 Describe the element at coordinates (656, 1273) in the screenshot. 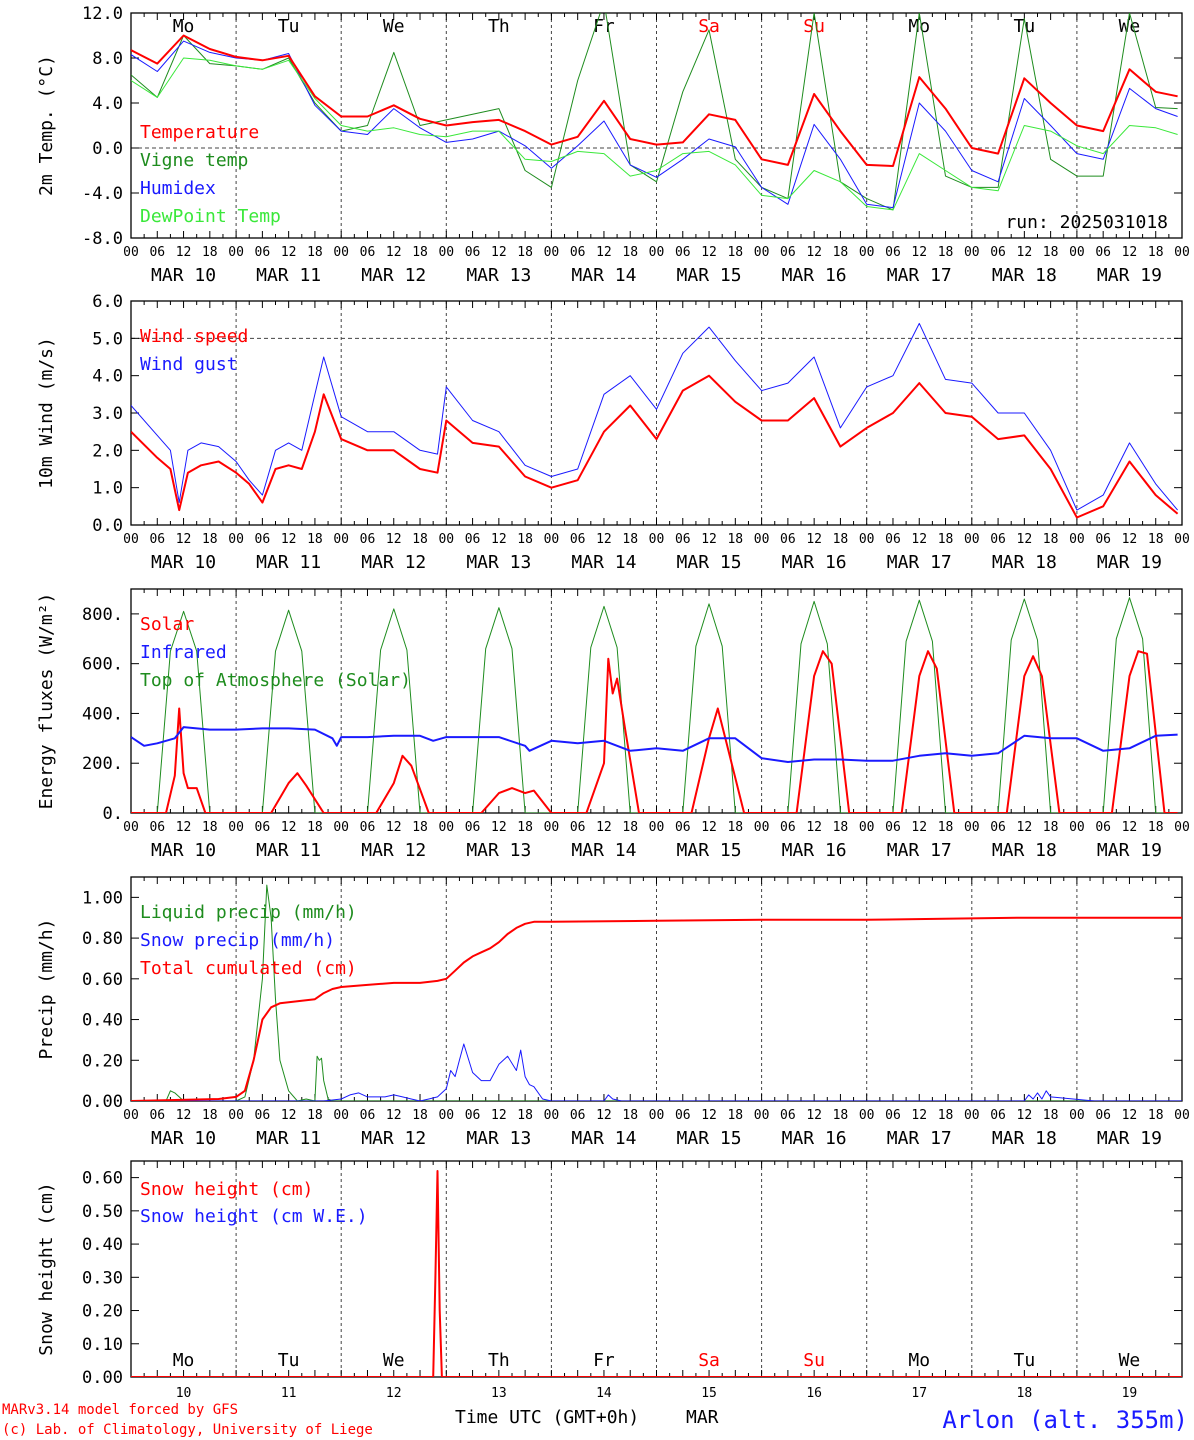

I see `series-line-snow-height-cm-` at that location.